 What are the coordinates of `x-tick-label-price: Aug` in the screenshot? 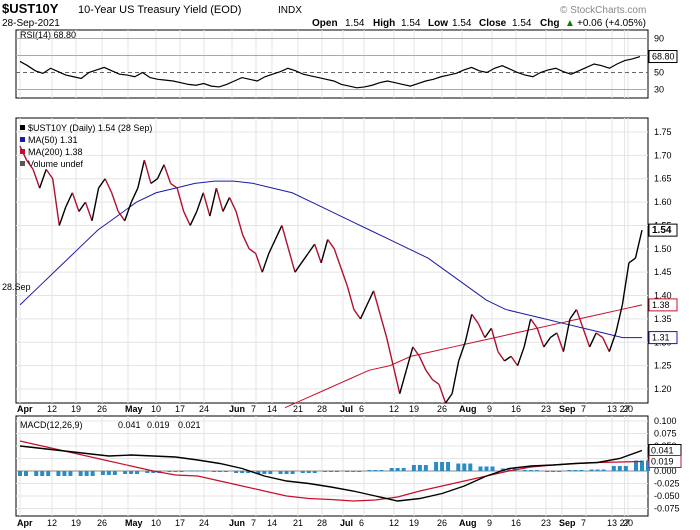 It's located at (468, 409).